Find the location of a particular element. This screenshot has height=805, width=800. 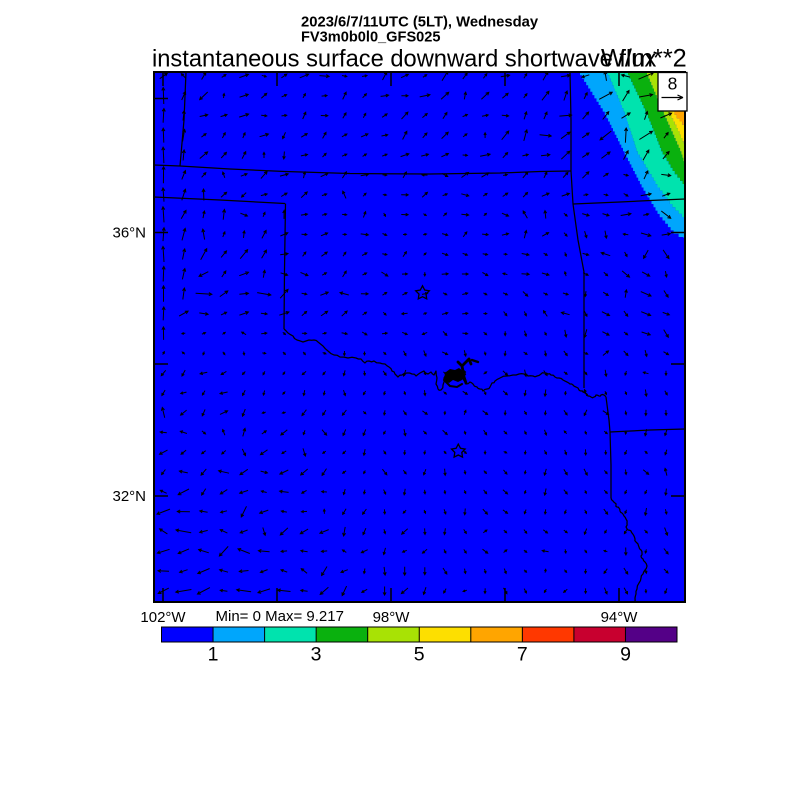

svg-text: 102°W is located at coordinates (163, 617).